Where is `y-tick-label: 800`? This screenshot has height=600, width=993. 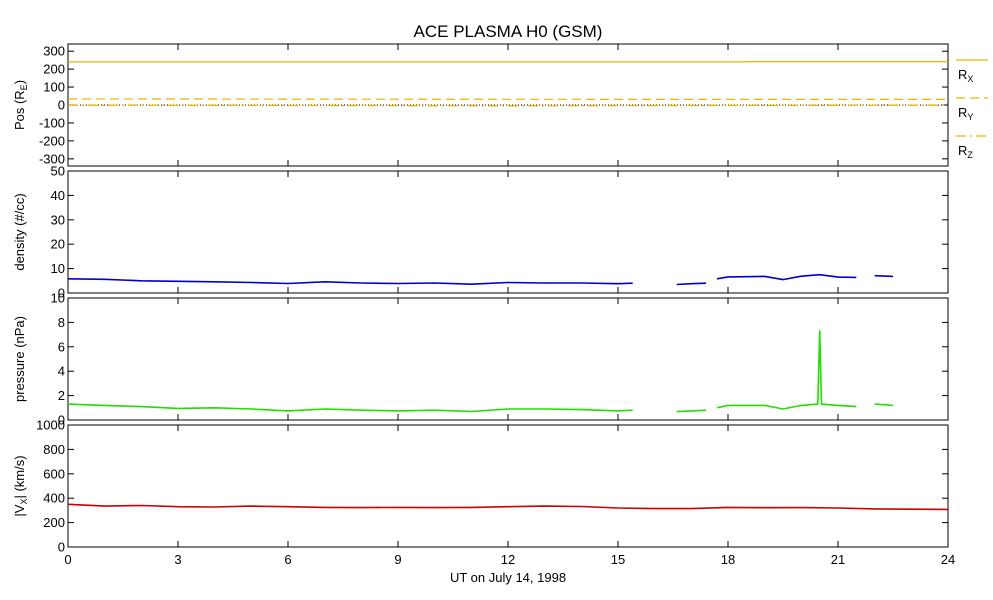 y-tick-label: 800 is located at coordinates (54, 449).